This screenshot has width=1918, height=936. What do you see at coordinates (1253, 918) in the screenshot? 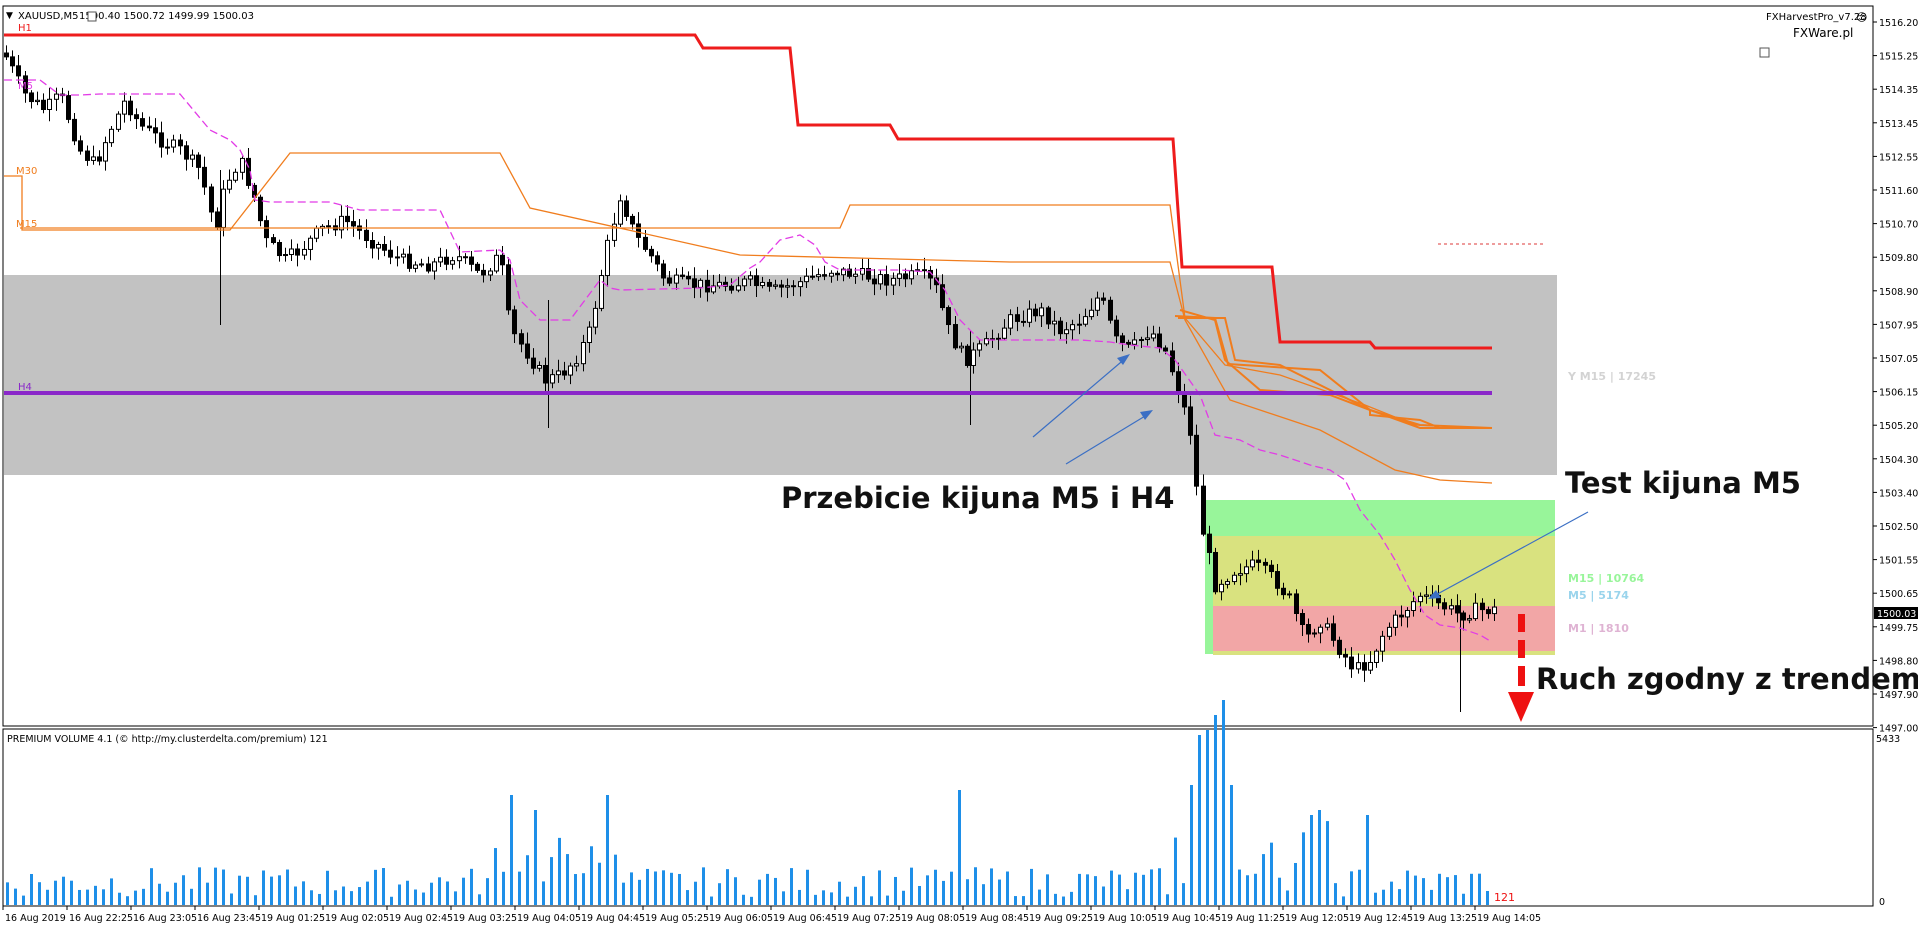
I see `time-tick-label: 19 Aug 11:25` at bounding box center [1253, 918].